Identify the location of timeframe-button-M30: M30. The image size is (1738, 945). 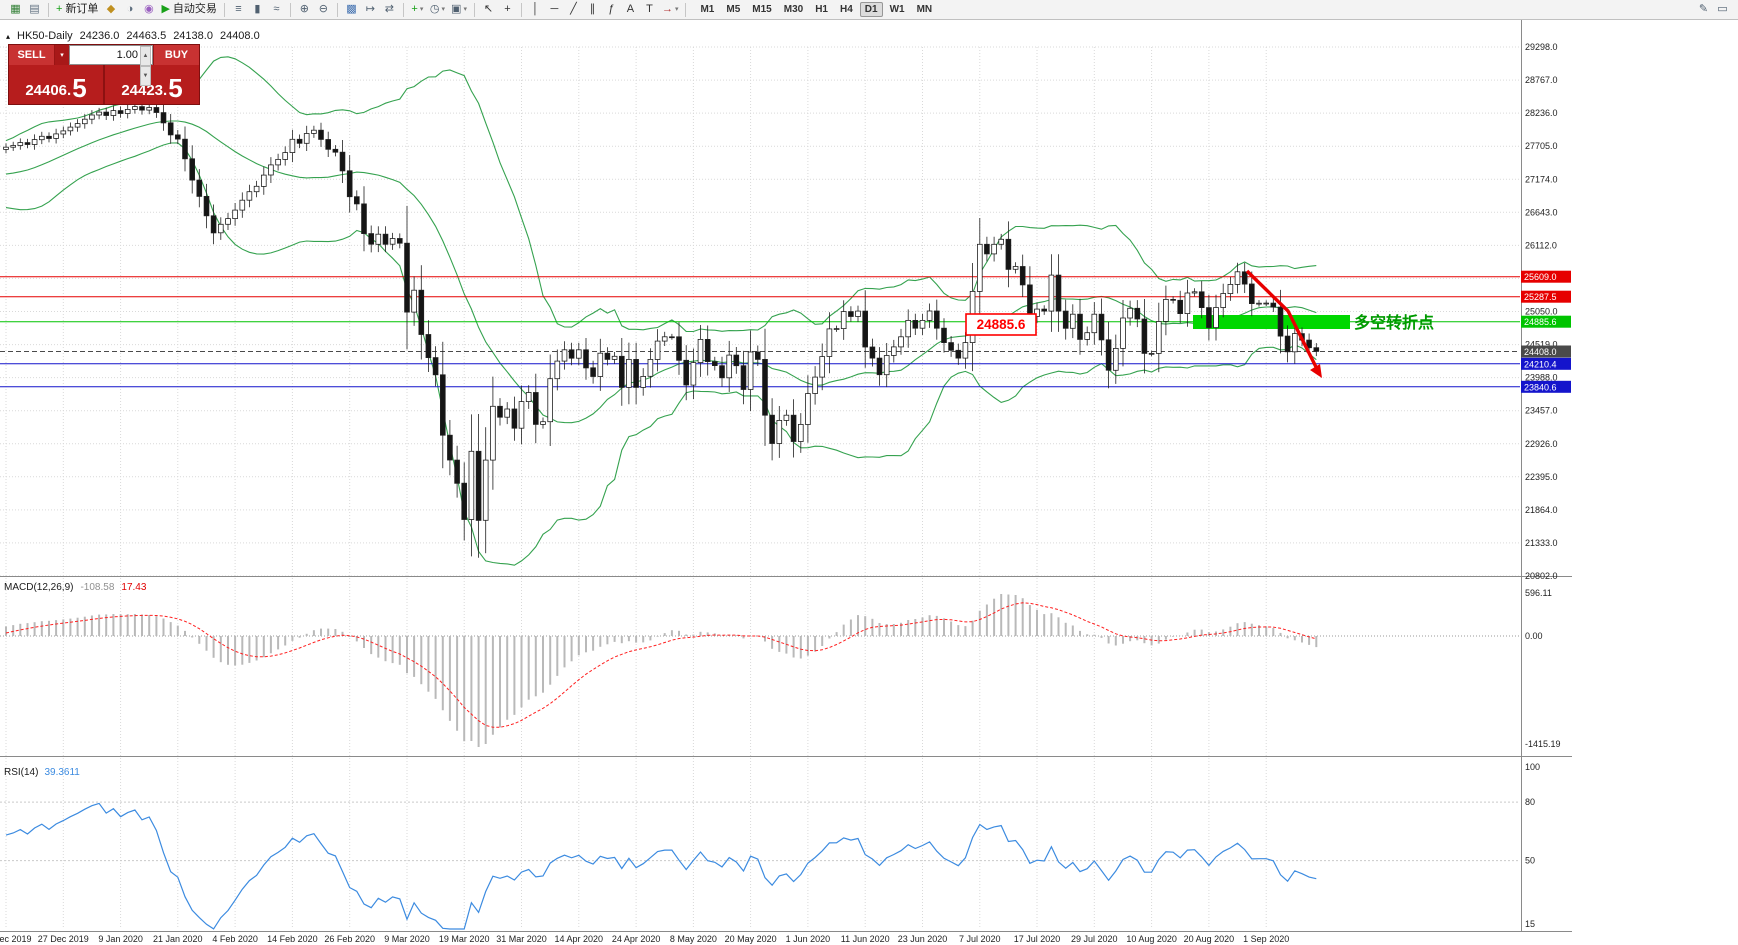
(793, 9).